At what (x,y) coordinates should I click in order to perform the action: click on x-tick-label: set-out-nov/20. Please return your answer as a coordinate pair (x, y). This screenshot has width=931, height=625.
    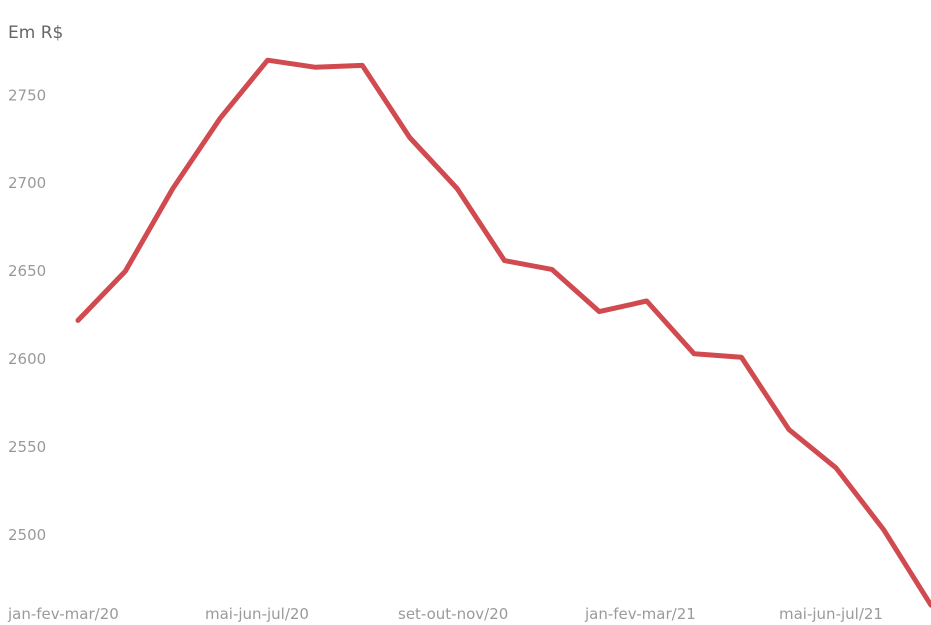
    Looking at the image, I should click on (453, 614).